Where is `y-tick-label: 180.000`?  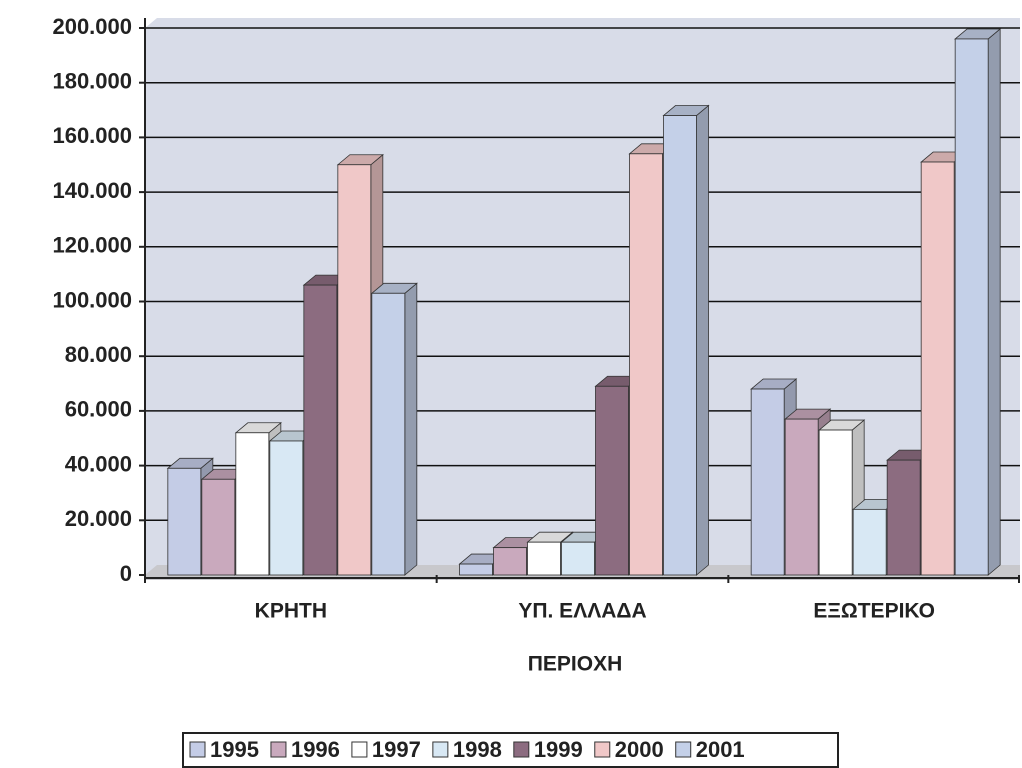
y-tick-label: 180.000 is located at coordinates (92, 81).